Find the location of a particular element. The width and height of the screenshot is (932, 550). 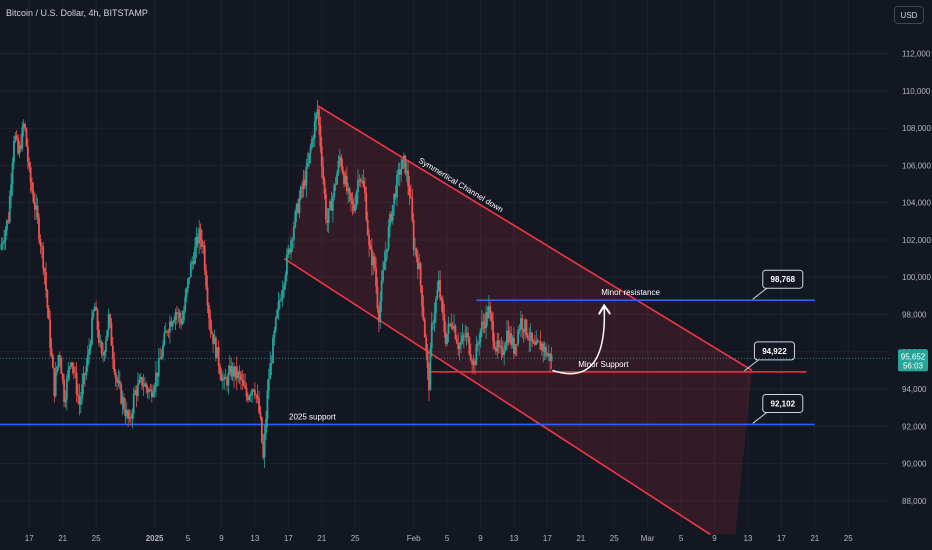

y-tick-label: 104,000 is located at coordinates (916, 203).